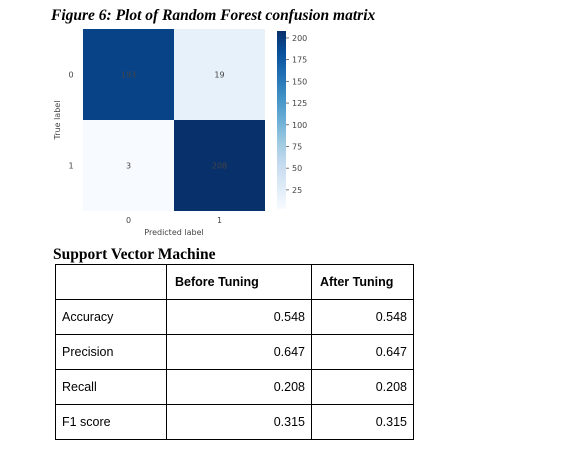 The width and height of the screenshot is (566, 450). I want to click on section-title: Support Vector Machine, so click(134, 254).